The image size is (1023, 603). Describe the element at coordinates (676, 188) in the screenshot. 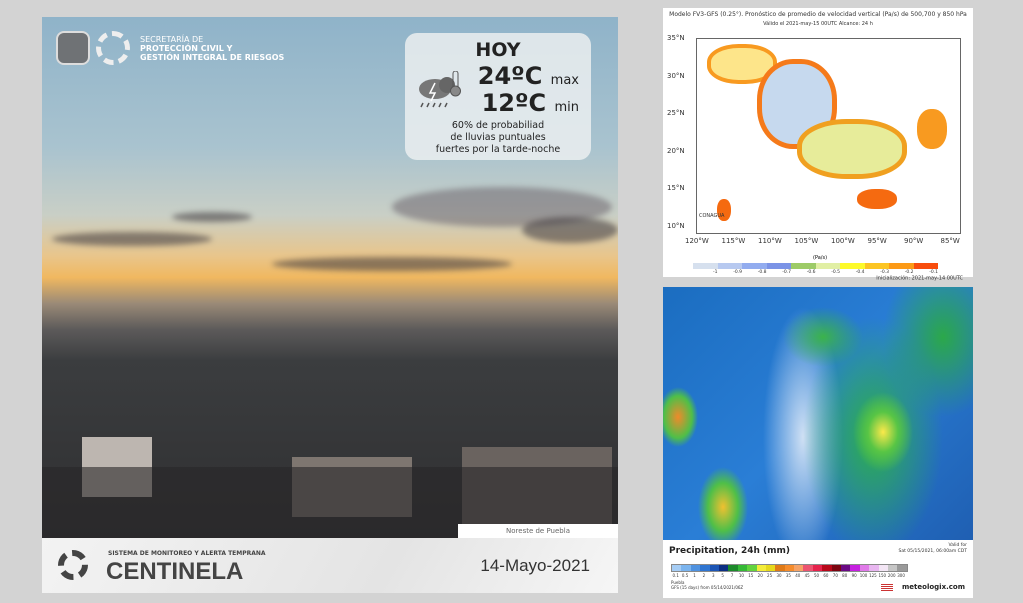

I see `lat-label: 15°N` at that location.